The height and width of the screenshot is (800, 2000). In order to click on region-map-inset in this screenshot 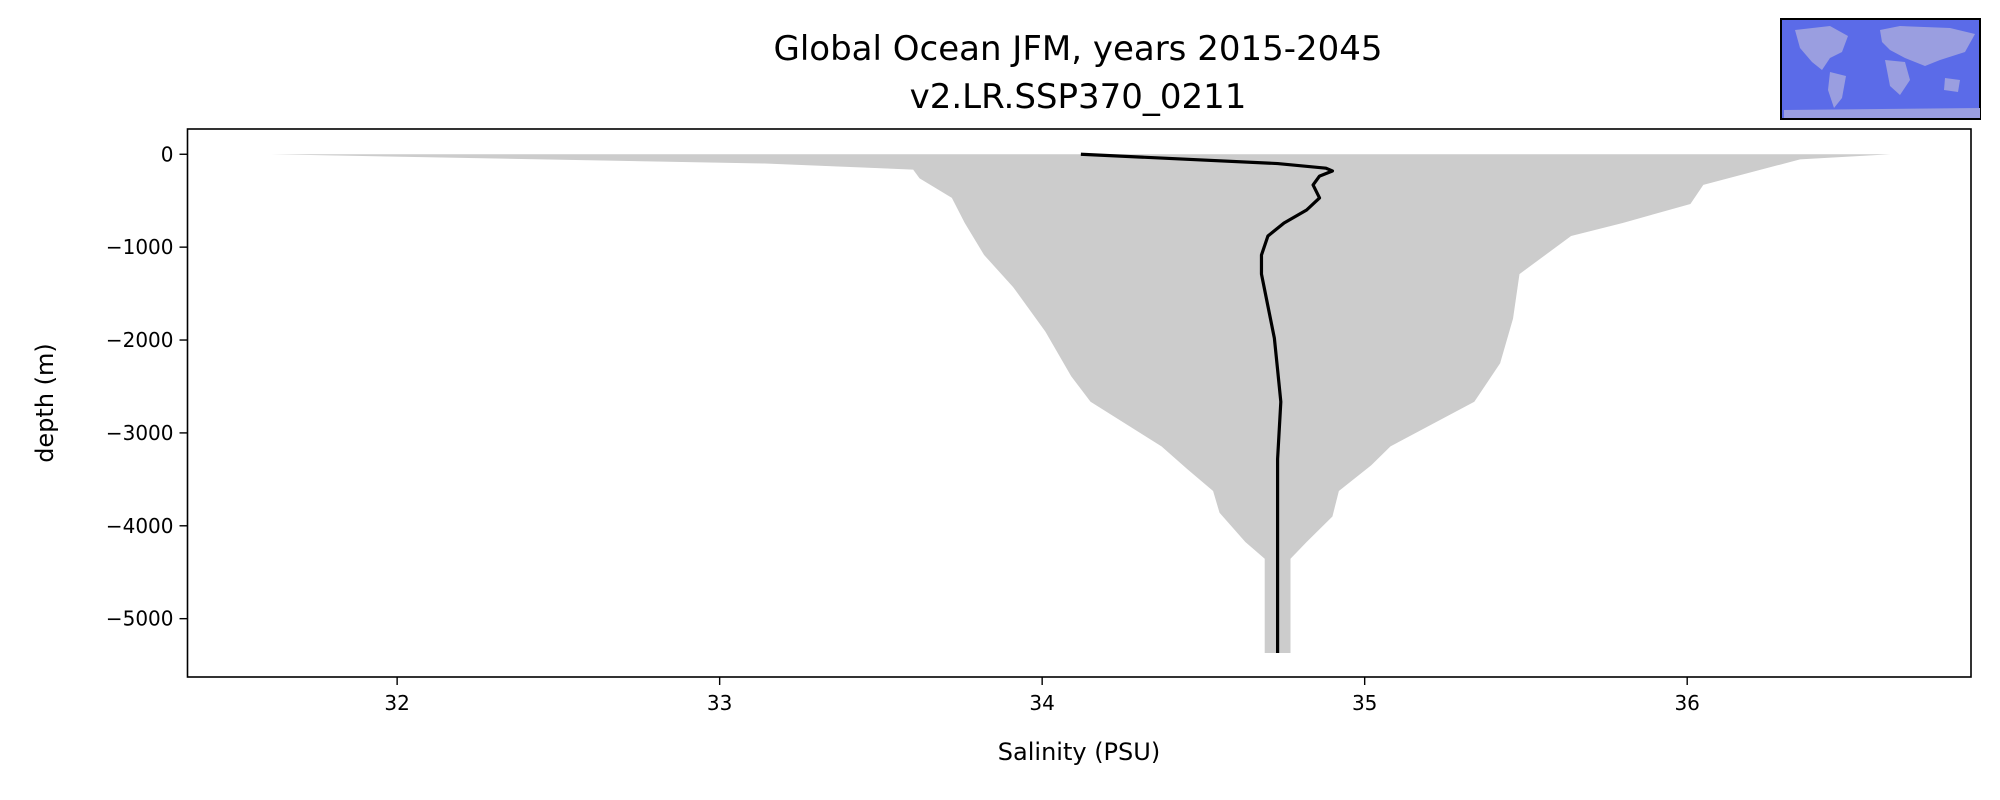, I will do `click(1880, 69)`.